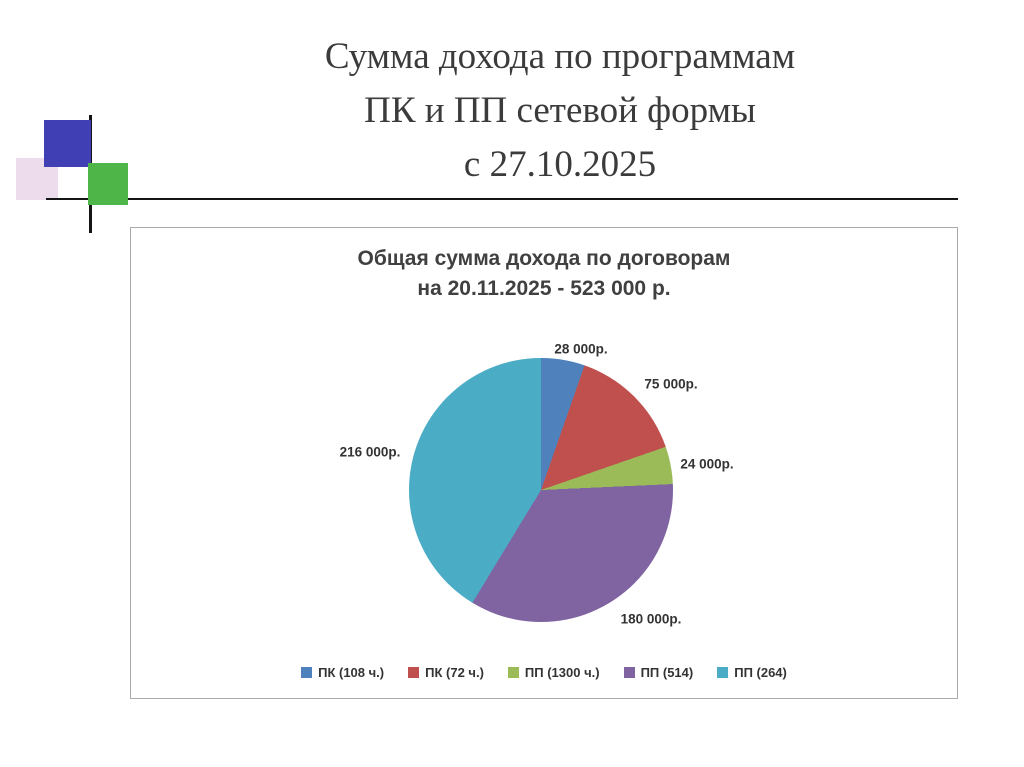 This screenshot has width=1024, height=767. What do you see at coordinates (67, 143) in the screenshot?
I see `decor-square-blue` at bounding box center [67, 143].